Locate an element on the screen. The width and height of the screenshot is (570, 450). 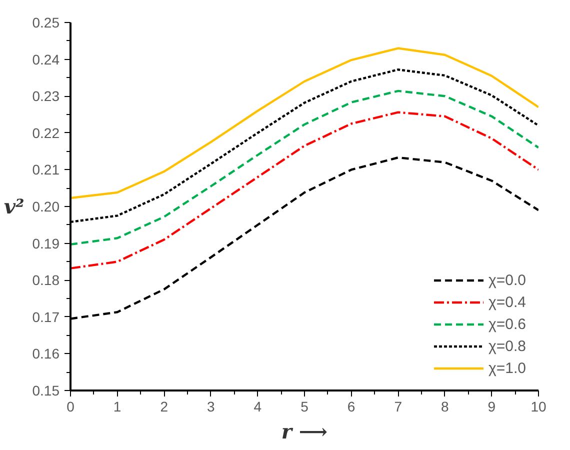
legend-label: χ=1.0 is located at coordinates (507, 368).